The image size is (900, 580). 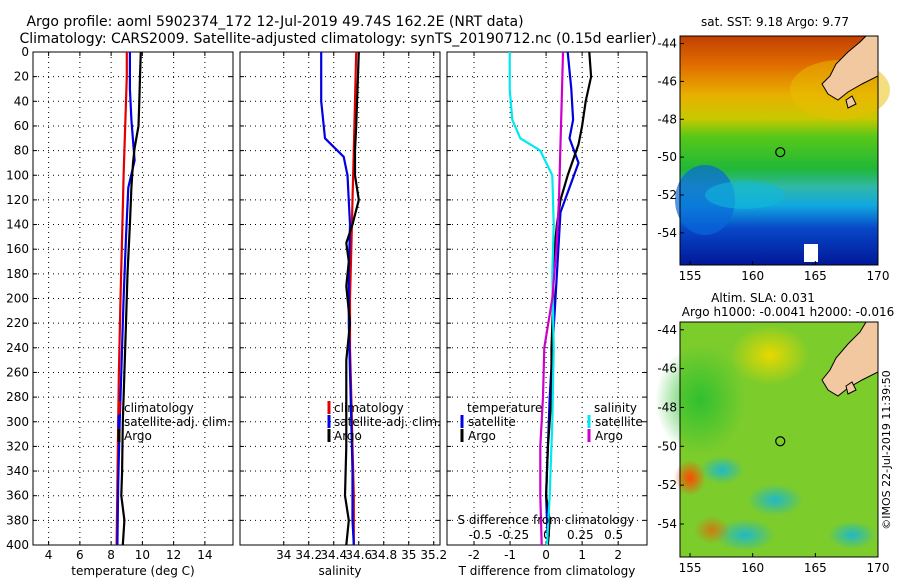 I want to click on legend-label-climatology: climatology, so click(x=159, y=408).